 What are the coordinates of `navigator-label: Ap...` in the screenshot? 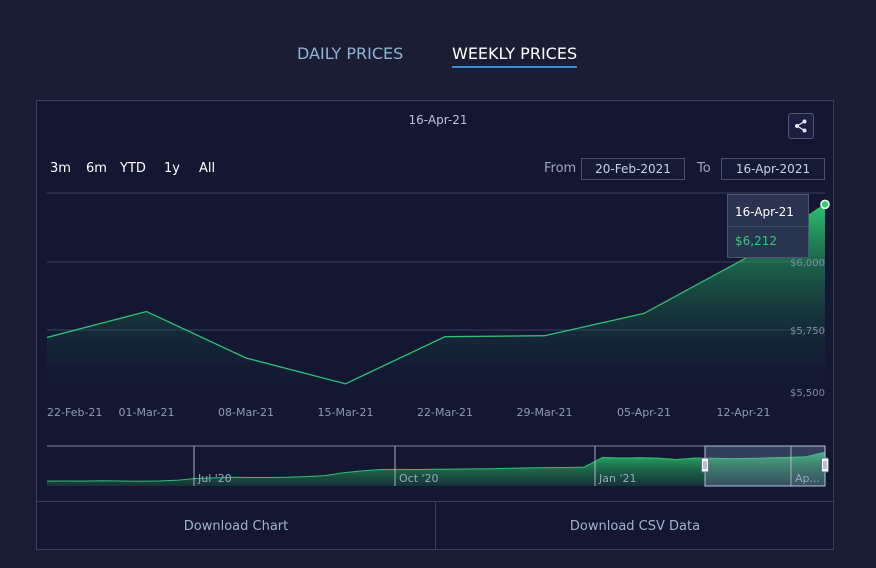 It's located at (807, 478).